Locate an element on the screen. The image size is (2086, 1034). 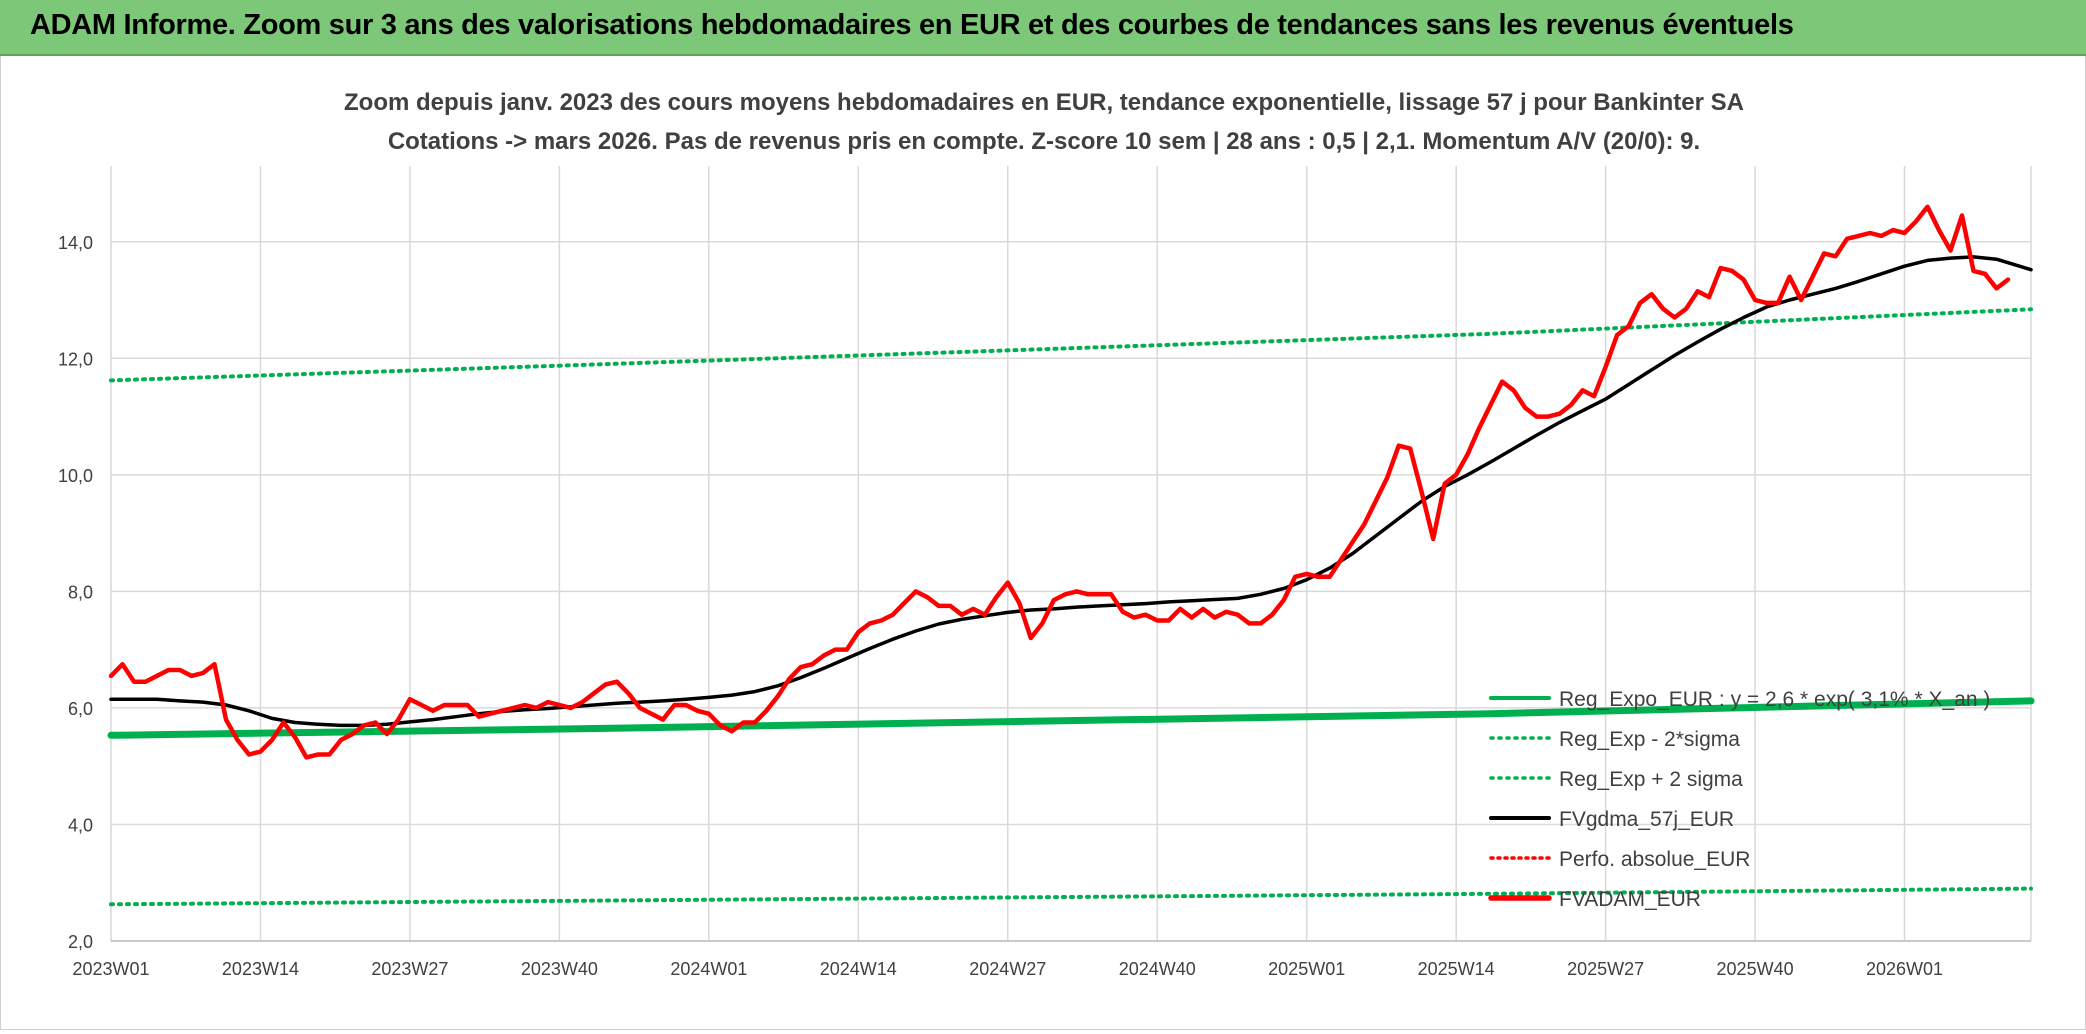
legend-label: Reg_Exp - 2*sigma is located at coordinates (1649, 739).